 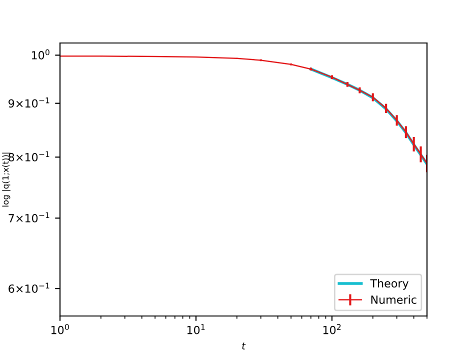 I want to click on x-axis-title: t, so click(x=244, y=346).